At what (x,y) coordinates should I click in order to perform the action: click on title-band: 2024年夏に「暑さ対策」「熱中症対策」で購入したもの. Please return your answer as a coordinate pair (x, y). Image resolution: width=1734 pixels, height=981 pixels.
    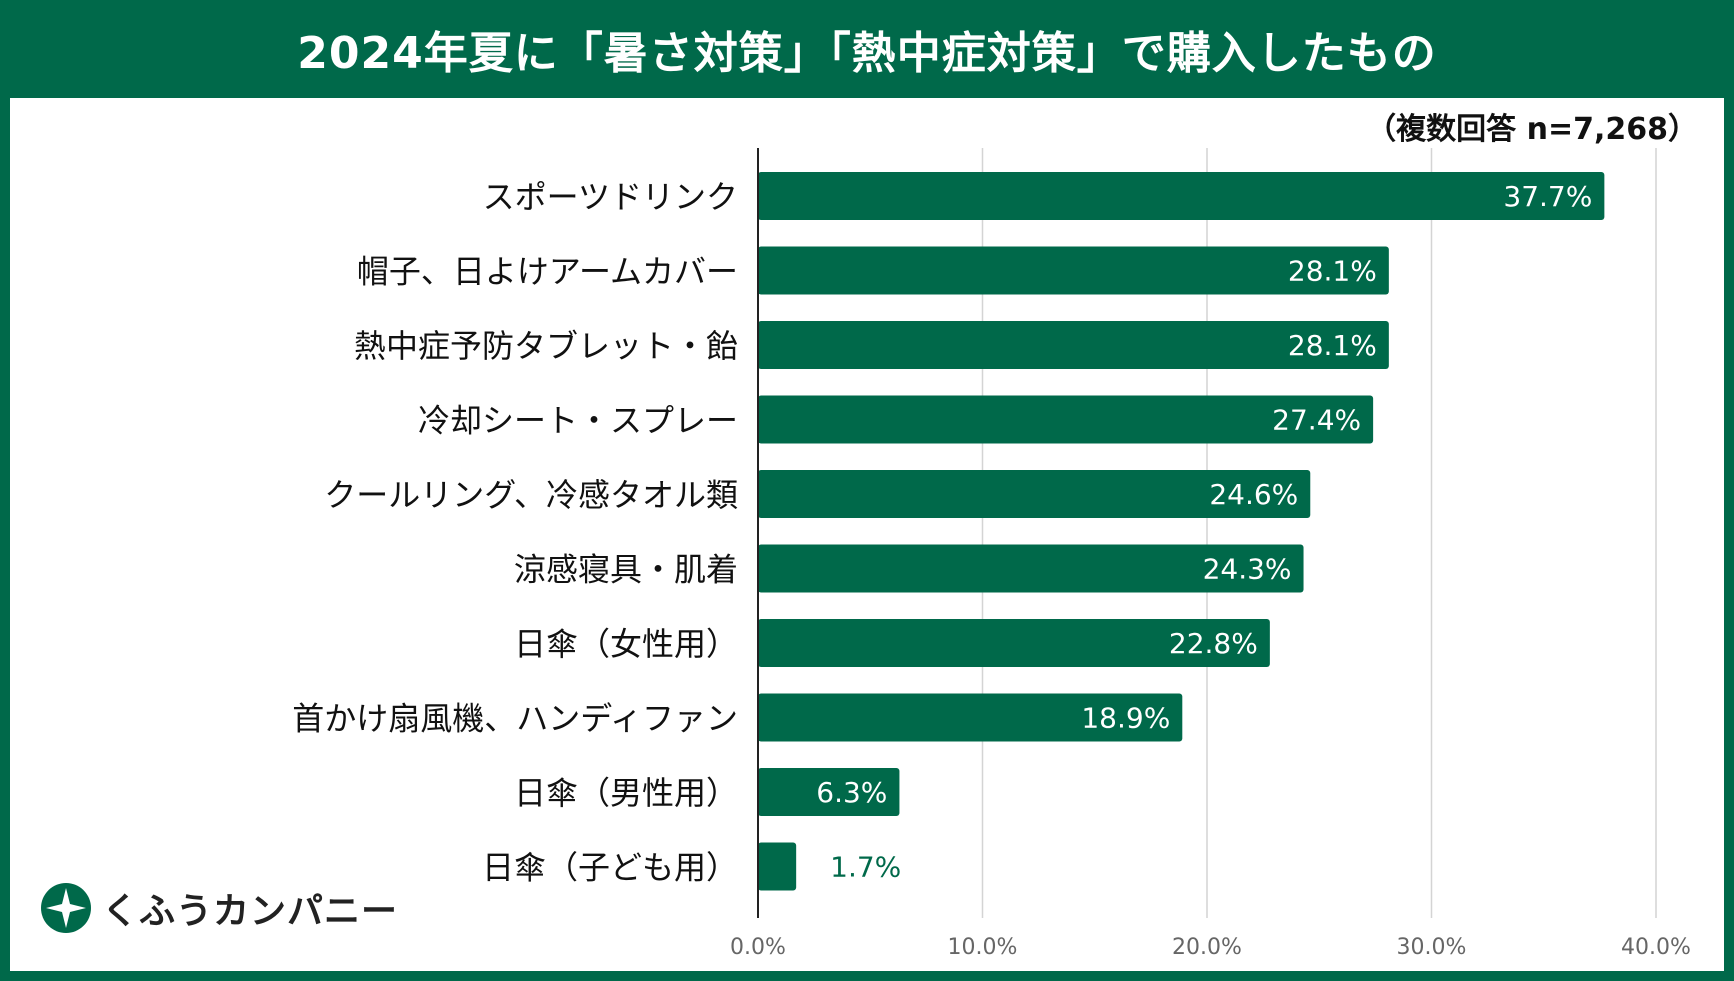
    Looking at the image, I should click on (867, 49).